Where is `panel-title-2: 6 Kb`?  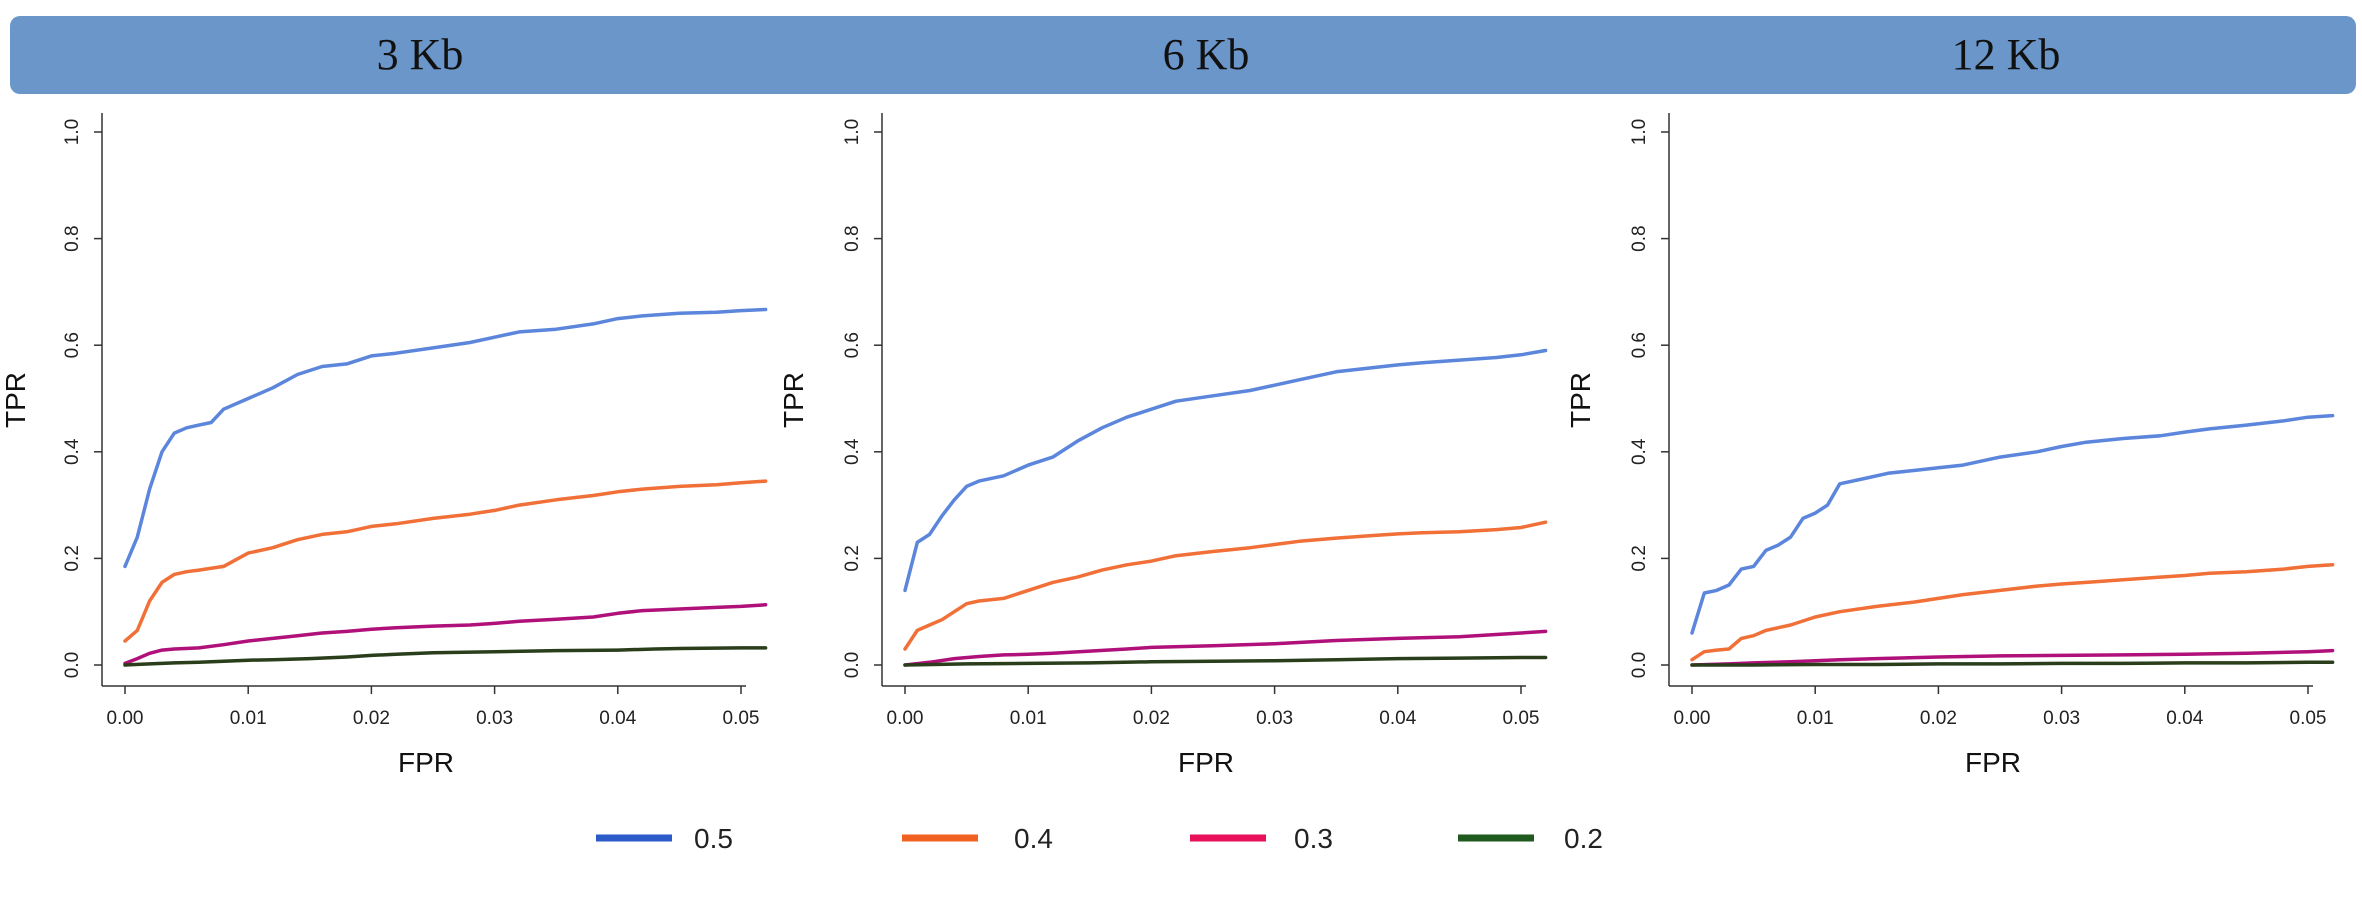
panel-title-2: 6 Kb is located at coordinates (1206, 54).